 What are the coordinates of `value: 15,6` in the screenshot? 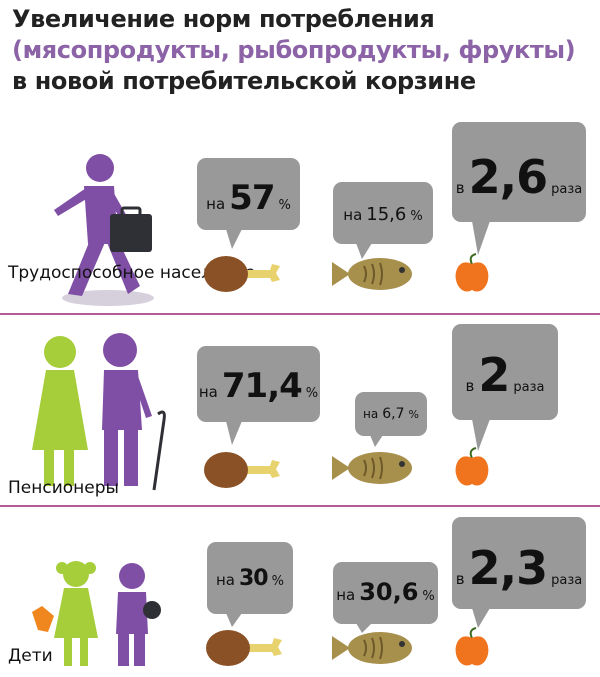 It's located at (386, 214).